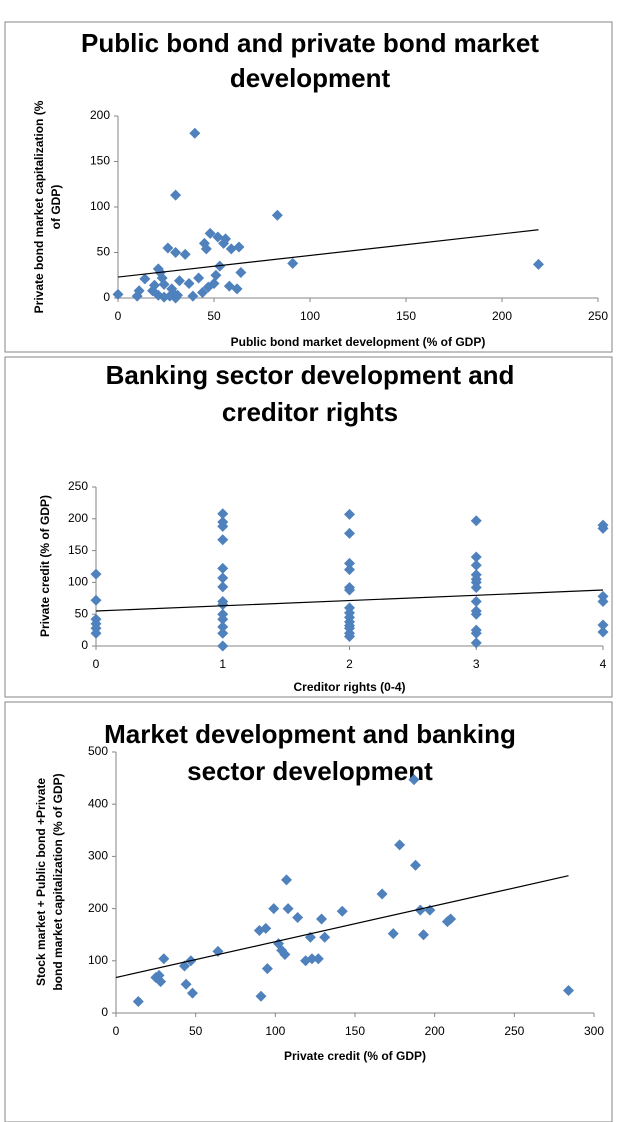 The width and height of the screenshot is (617, 1122). I want to click on x-tick-label: 4, so click(603, 664).